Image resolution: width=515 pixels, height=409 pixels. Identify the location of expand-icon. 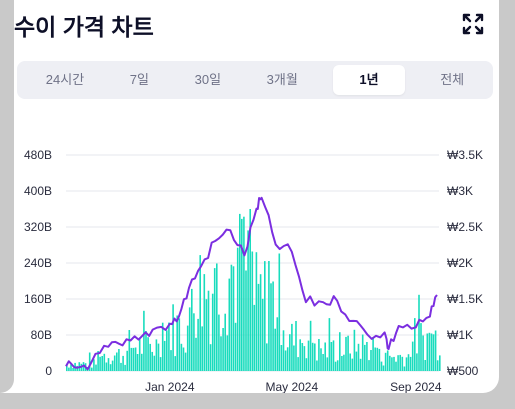
(473, 24).